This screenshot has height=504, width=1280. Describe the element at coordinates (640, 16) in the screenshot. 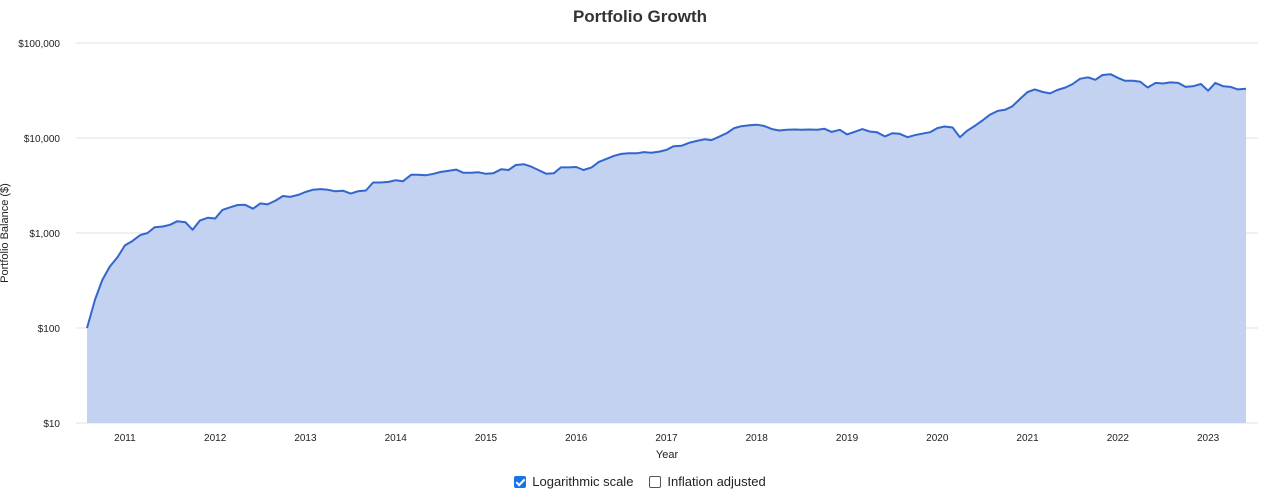

I see `chart-title: Portfolio Growth` at that location.